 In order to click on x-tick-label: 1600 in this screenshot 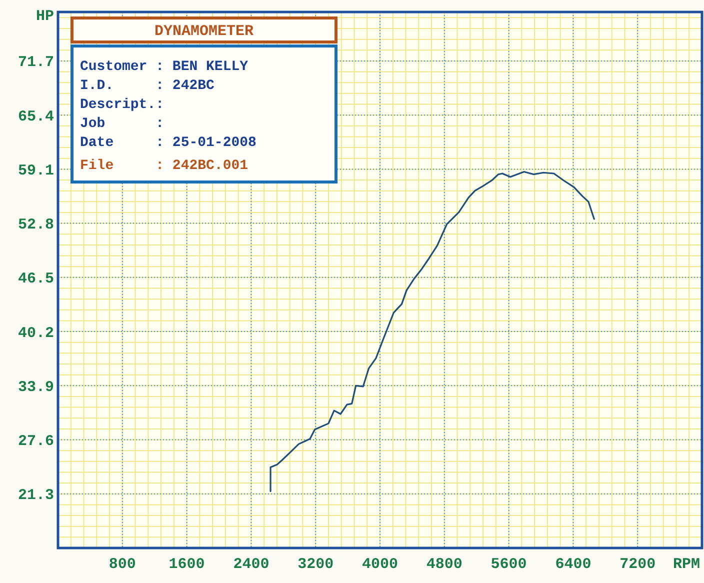, I will do `click(186, 564)`.